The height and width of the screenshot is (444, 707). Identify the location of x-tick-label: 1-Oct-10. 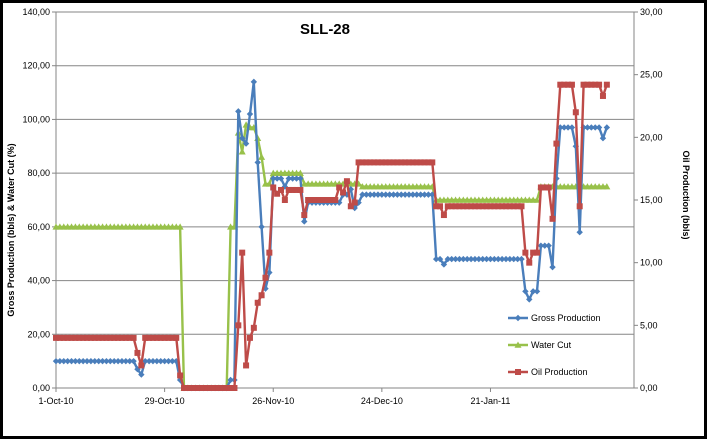
(55, 401).